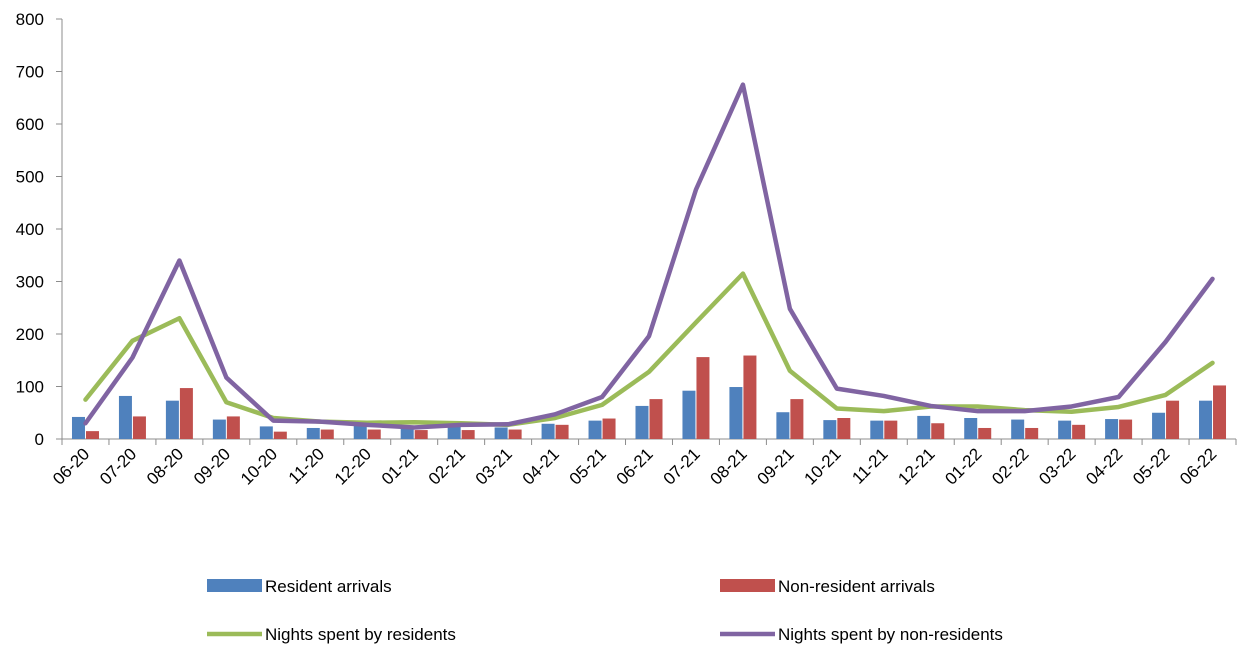 The height and width of the screenshot is (645, 1238). Describe the element at coordinates (856, 586) in the screenshot. I see `legend-label: Non-resident arrivals` at that location.